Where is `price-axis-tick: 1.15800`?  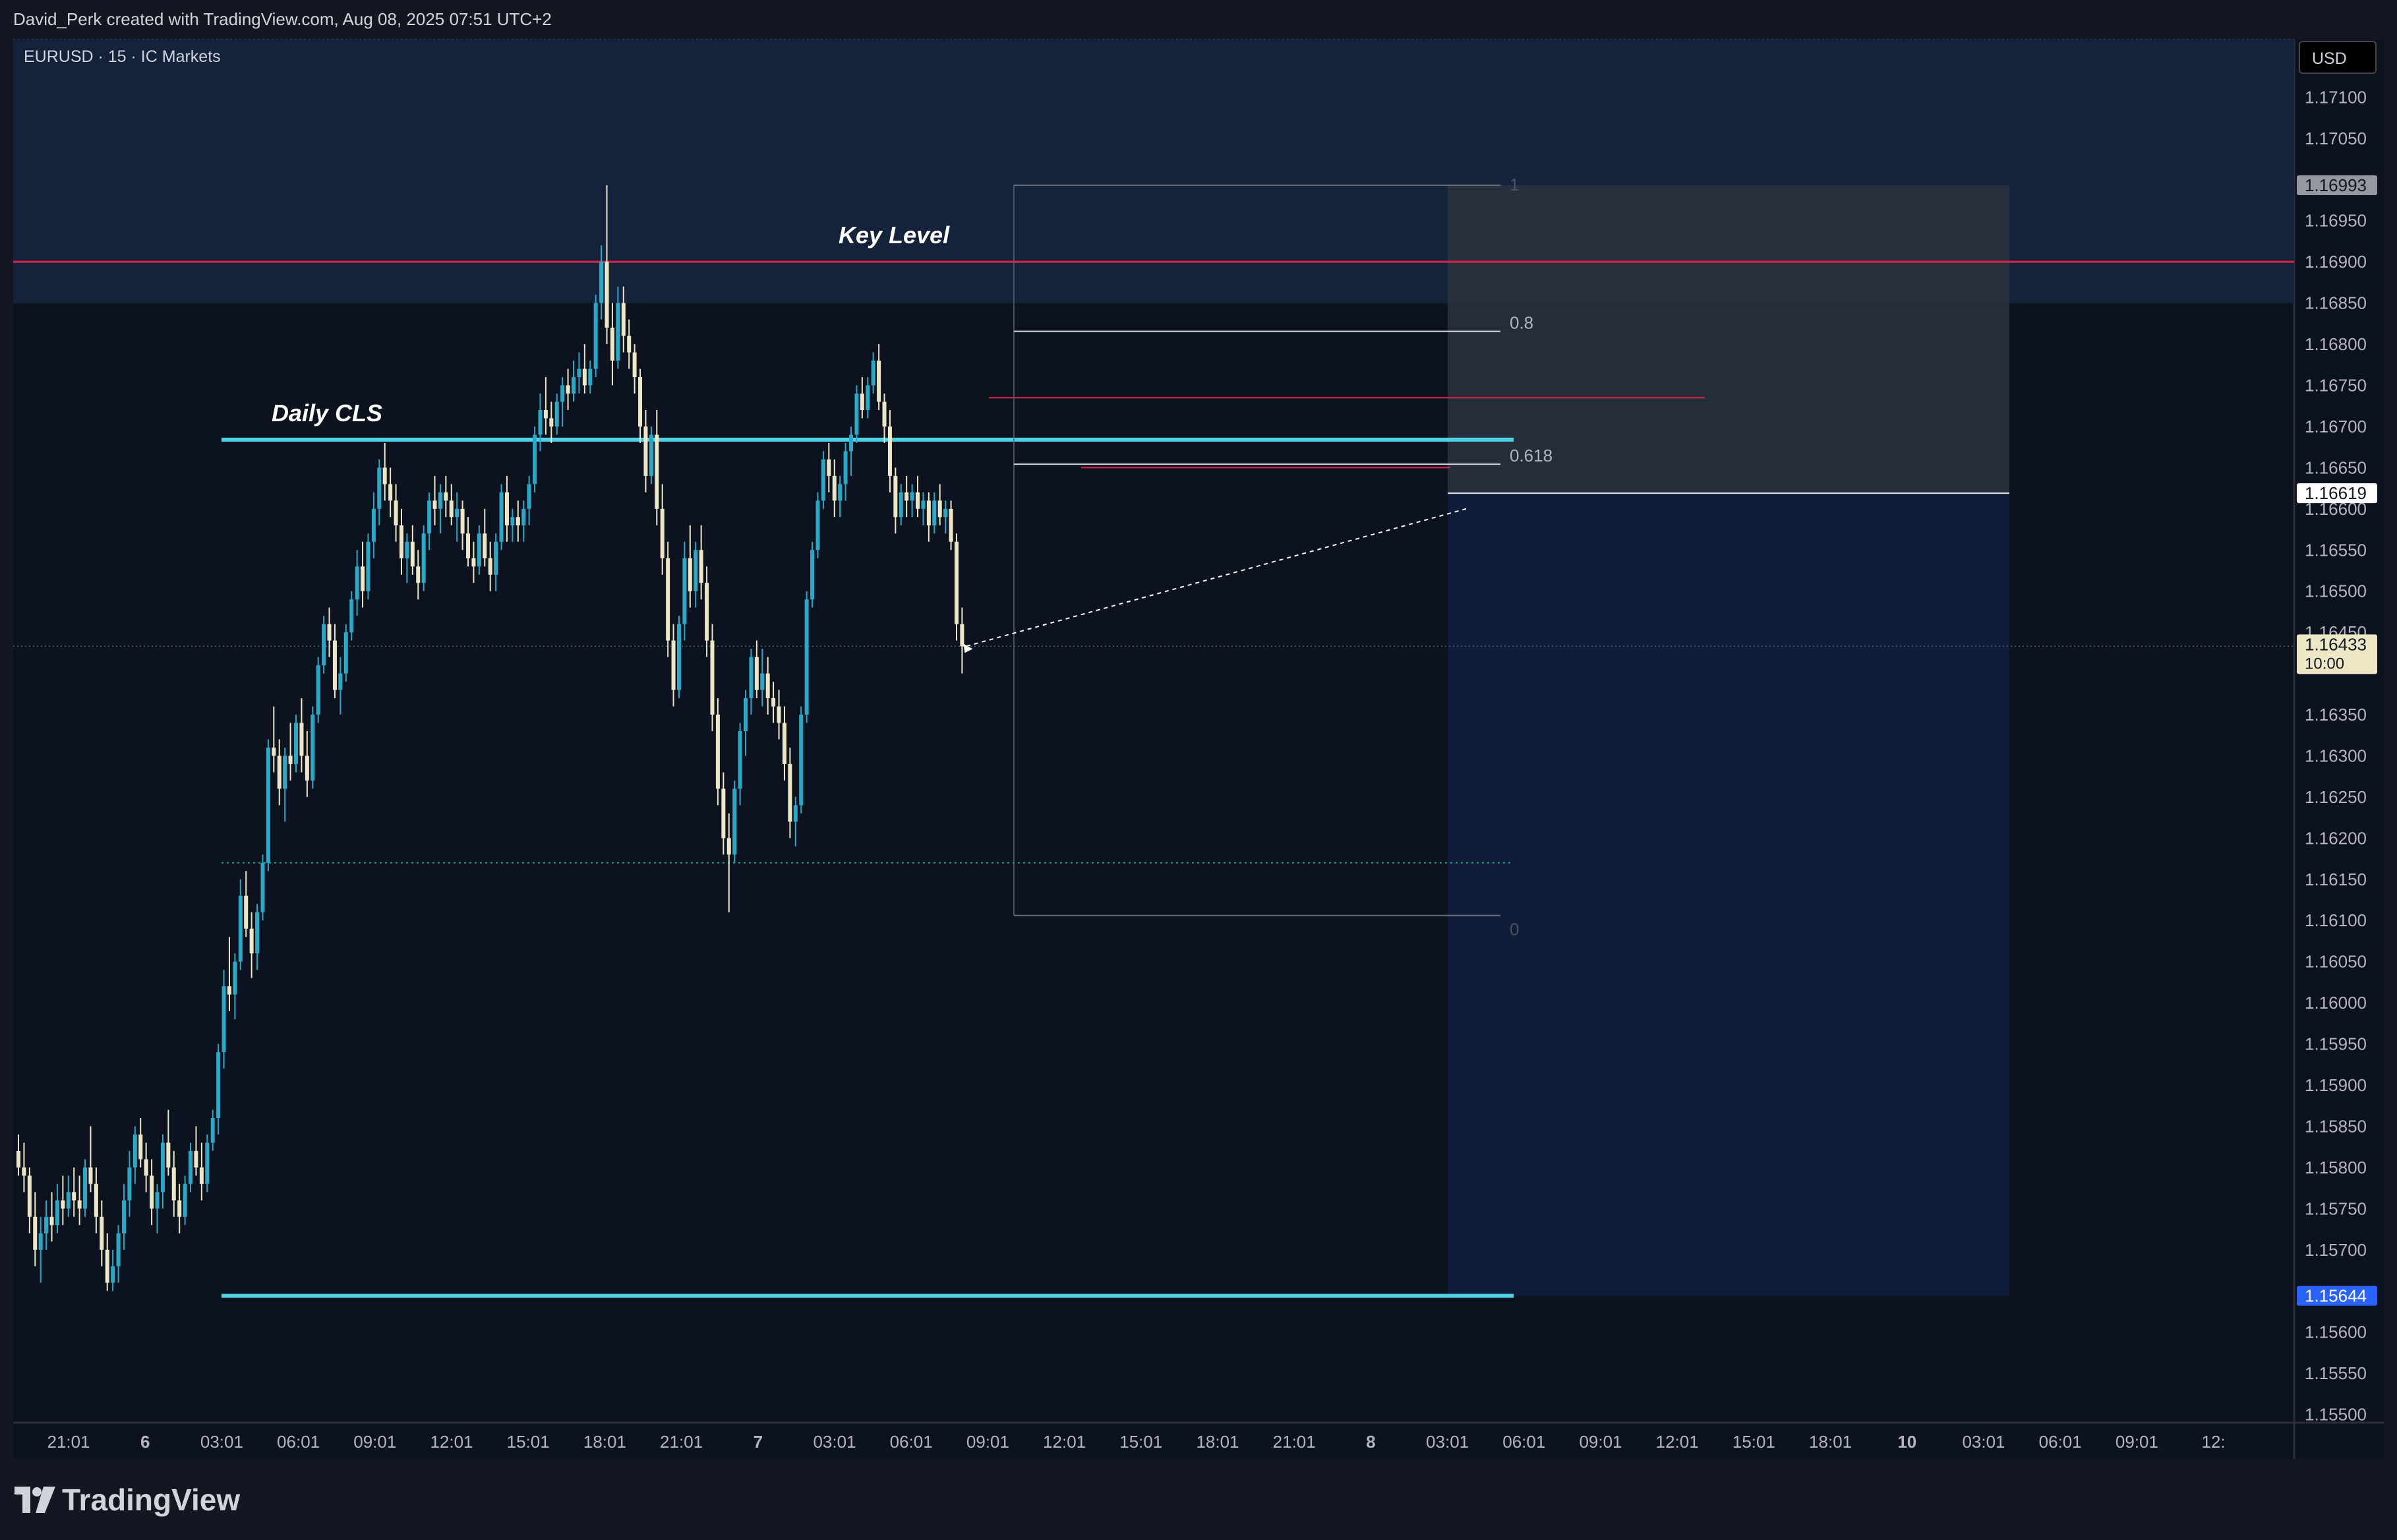
price-axis-tick: 1.15800 is located at coordinates (2336, 1168).